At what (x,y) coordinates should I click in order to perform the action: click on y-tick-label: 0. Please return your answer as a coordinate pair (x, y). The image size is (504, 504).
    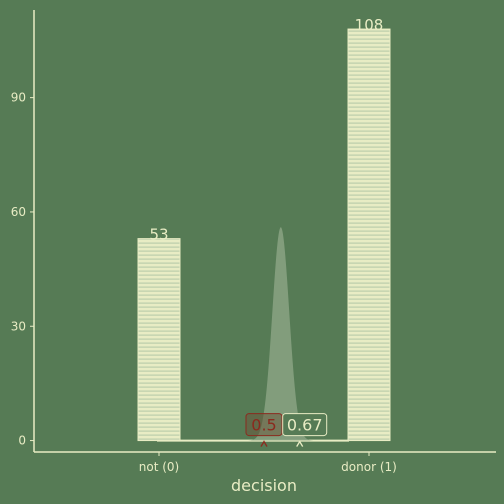
    Looking at the image, I should click on (22, 441).